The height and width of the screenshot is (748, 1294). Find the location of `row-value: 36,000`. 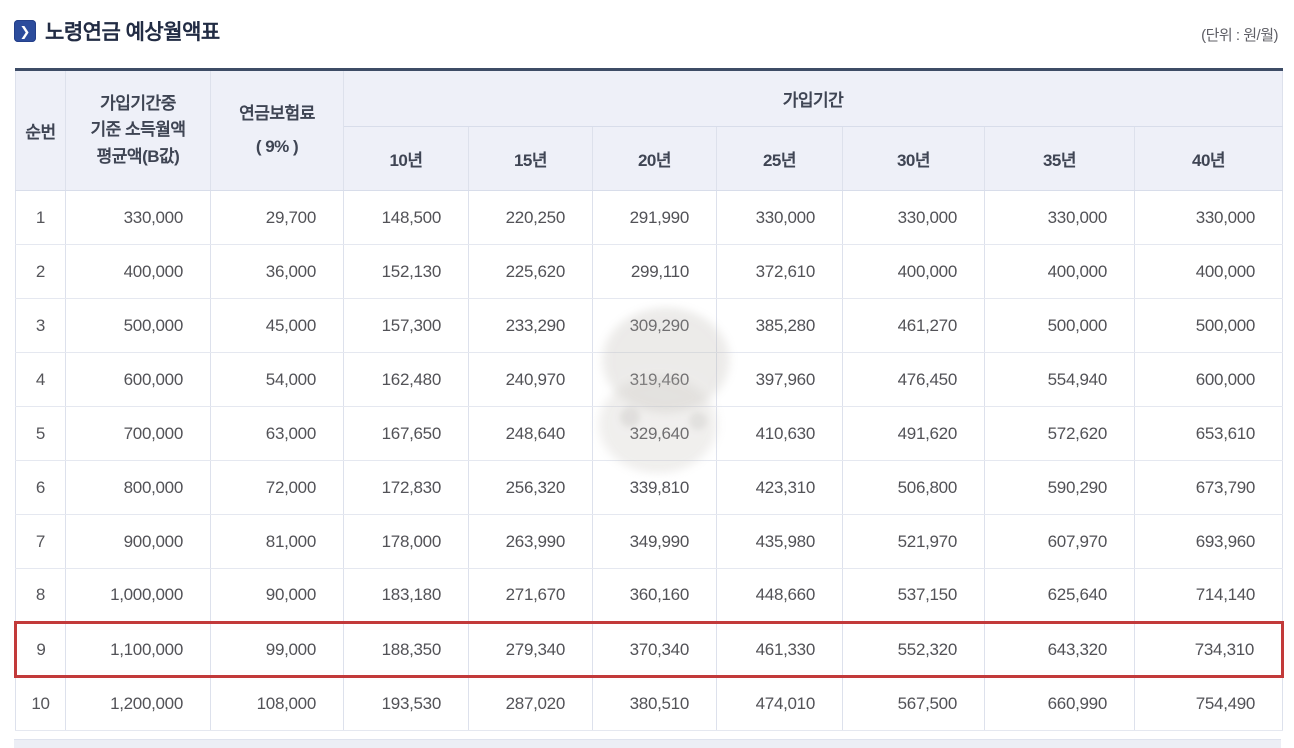

row-value: 36,000 is located at coordinates (277, 271).